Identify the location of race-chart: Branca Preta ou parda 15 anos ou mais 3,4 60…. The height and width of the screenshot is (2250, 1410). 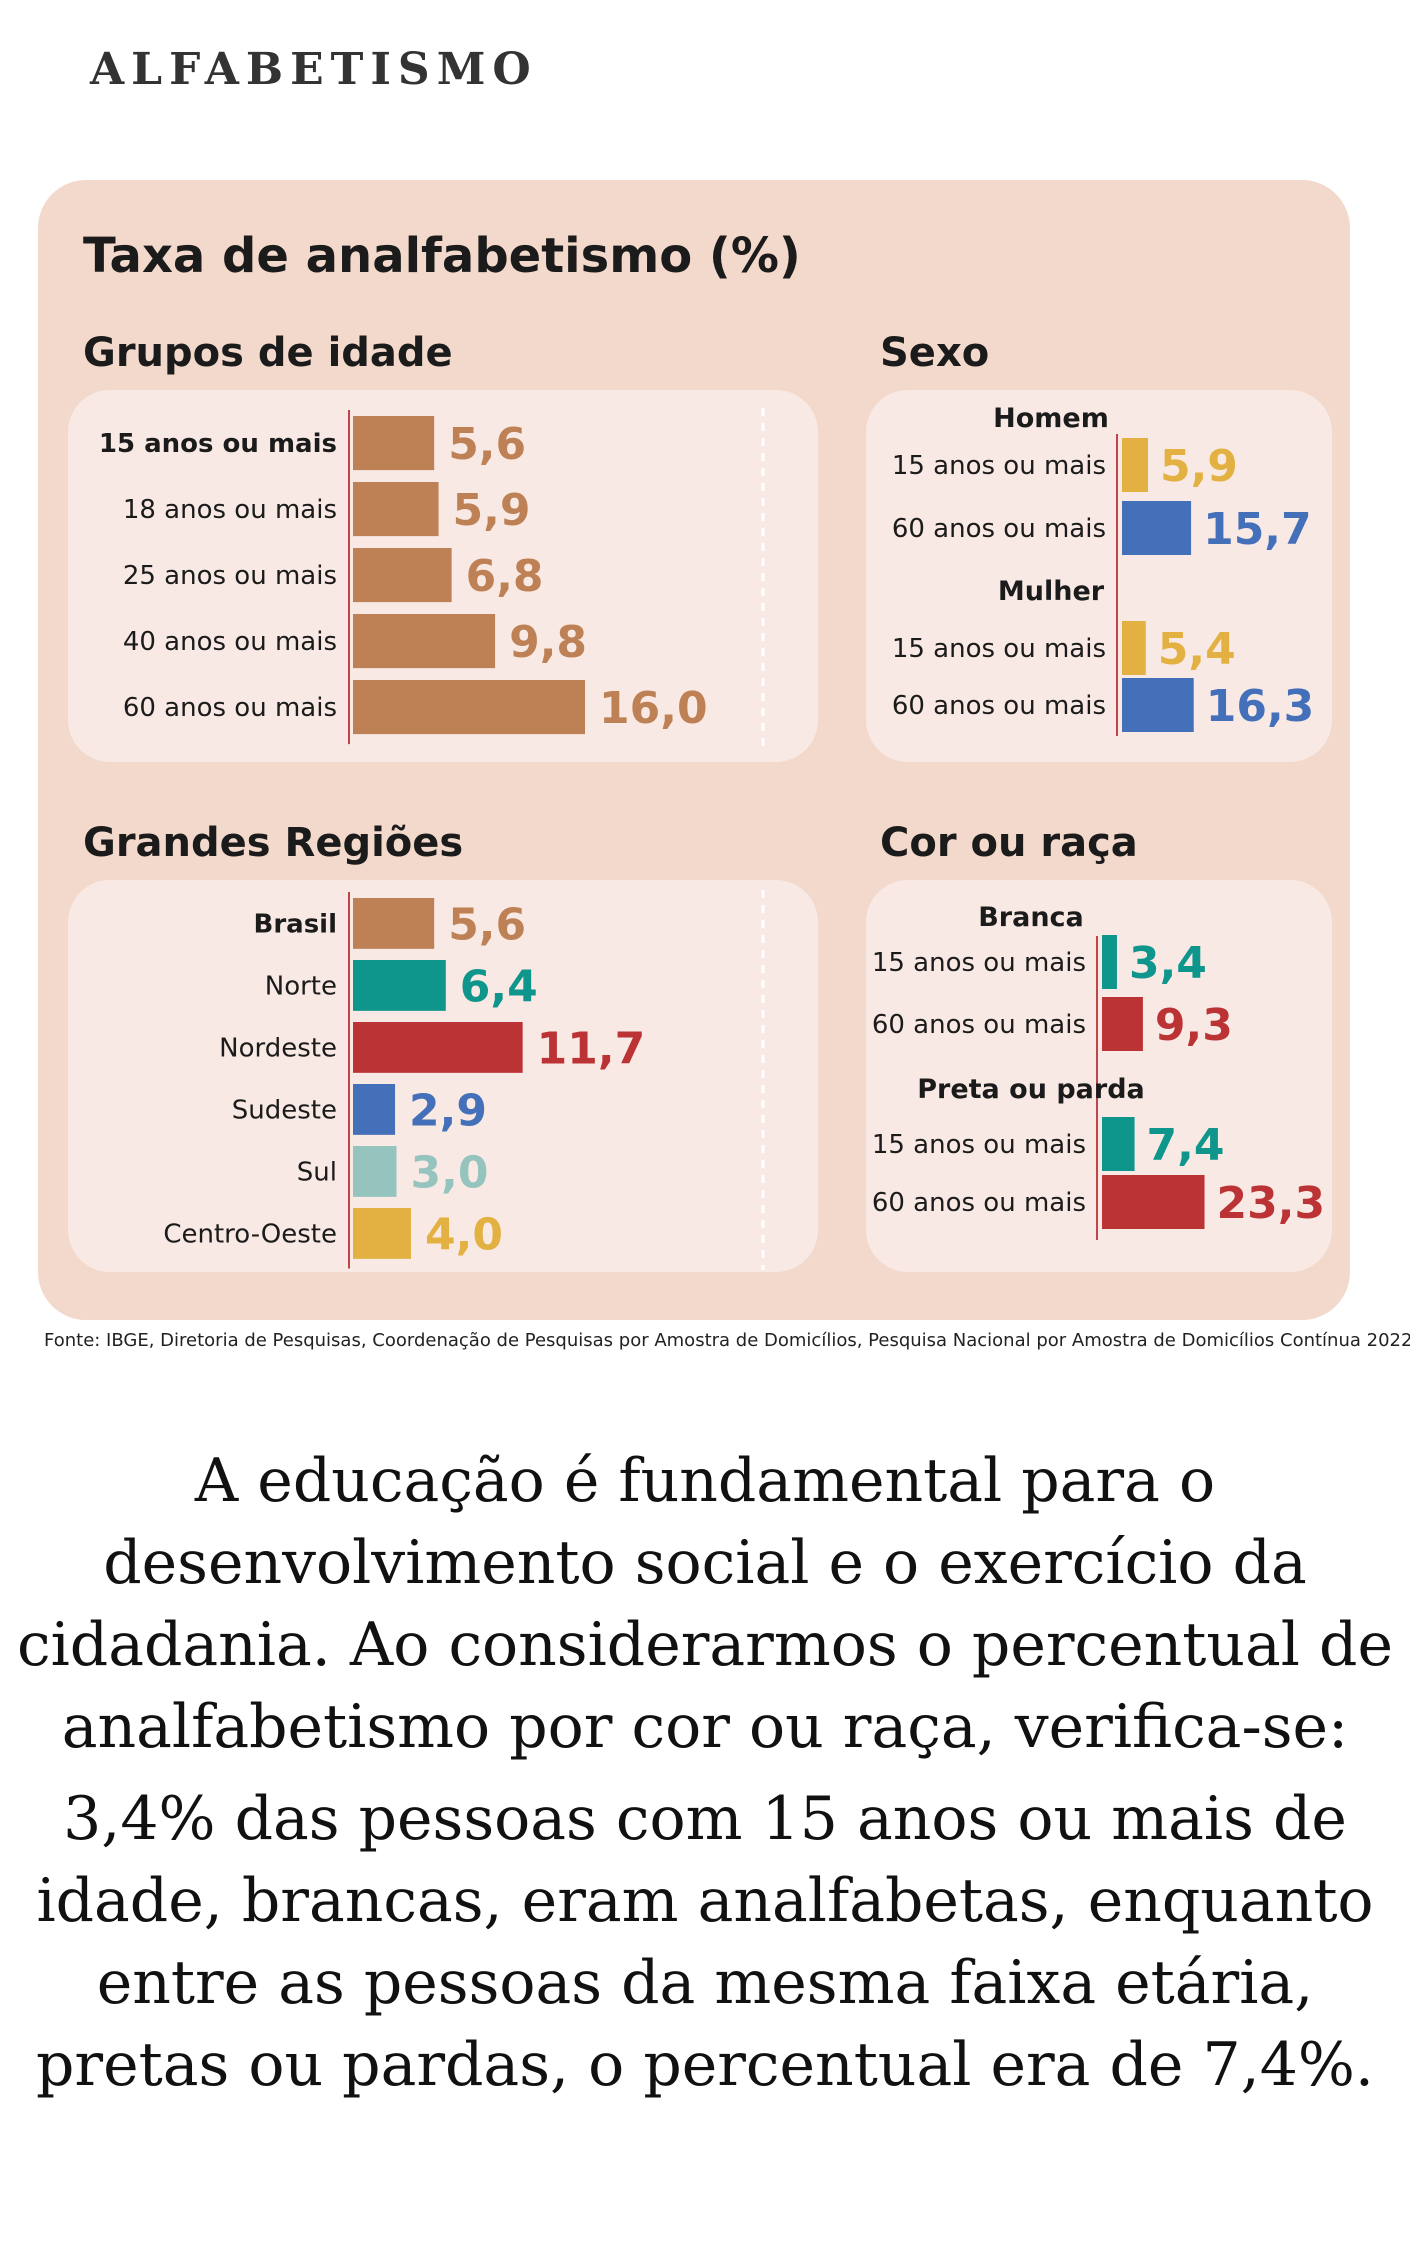
(1099, 1071).